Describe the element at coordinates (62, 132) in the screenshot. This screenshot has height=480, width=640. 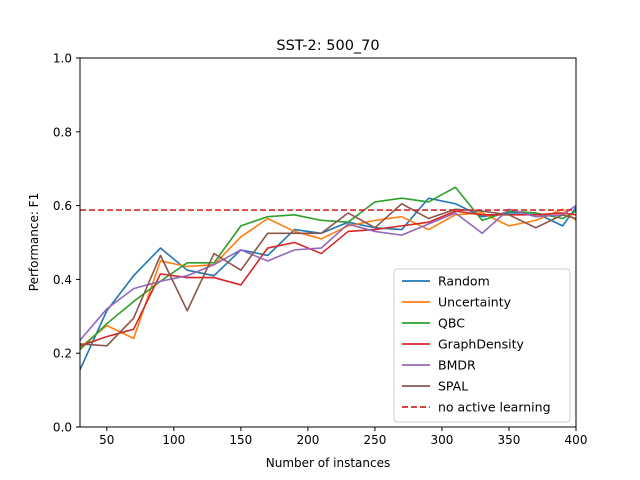
I see `y-tick-label: 0.8` at that location.